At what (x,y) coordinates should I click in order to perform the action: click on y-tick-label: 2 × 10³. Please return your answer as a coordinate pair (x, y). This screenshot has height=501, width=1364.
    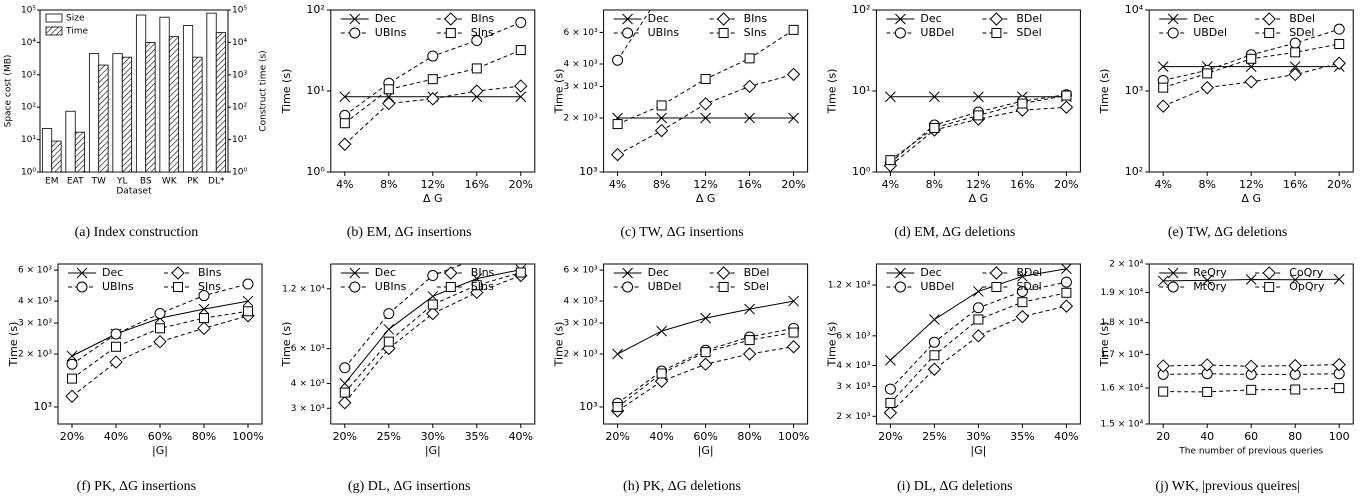
    Looking at the image, I should click on (853, 417).